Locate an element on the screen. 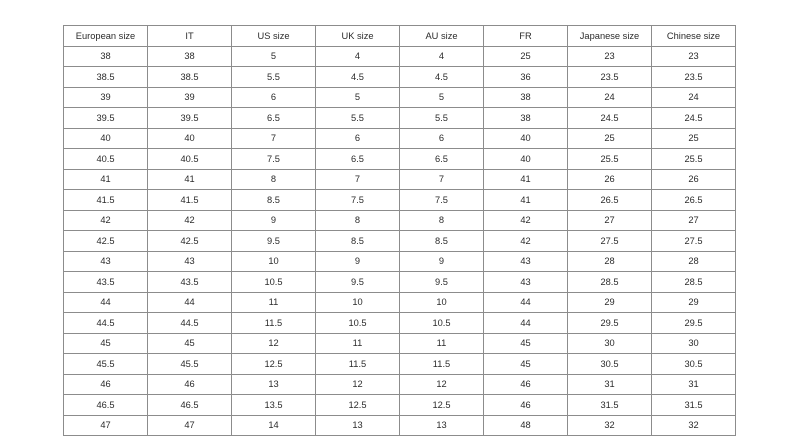  table-cell: 44 is located at coordinates (525, 302).